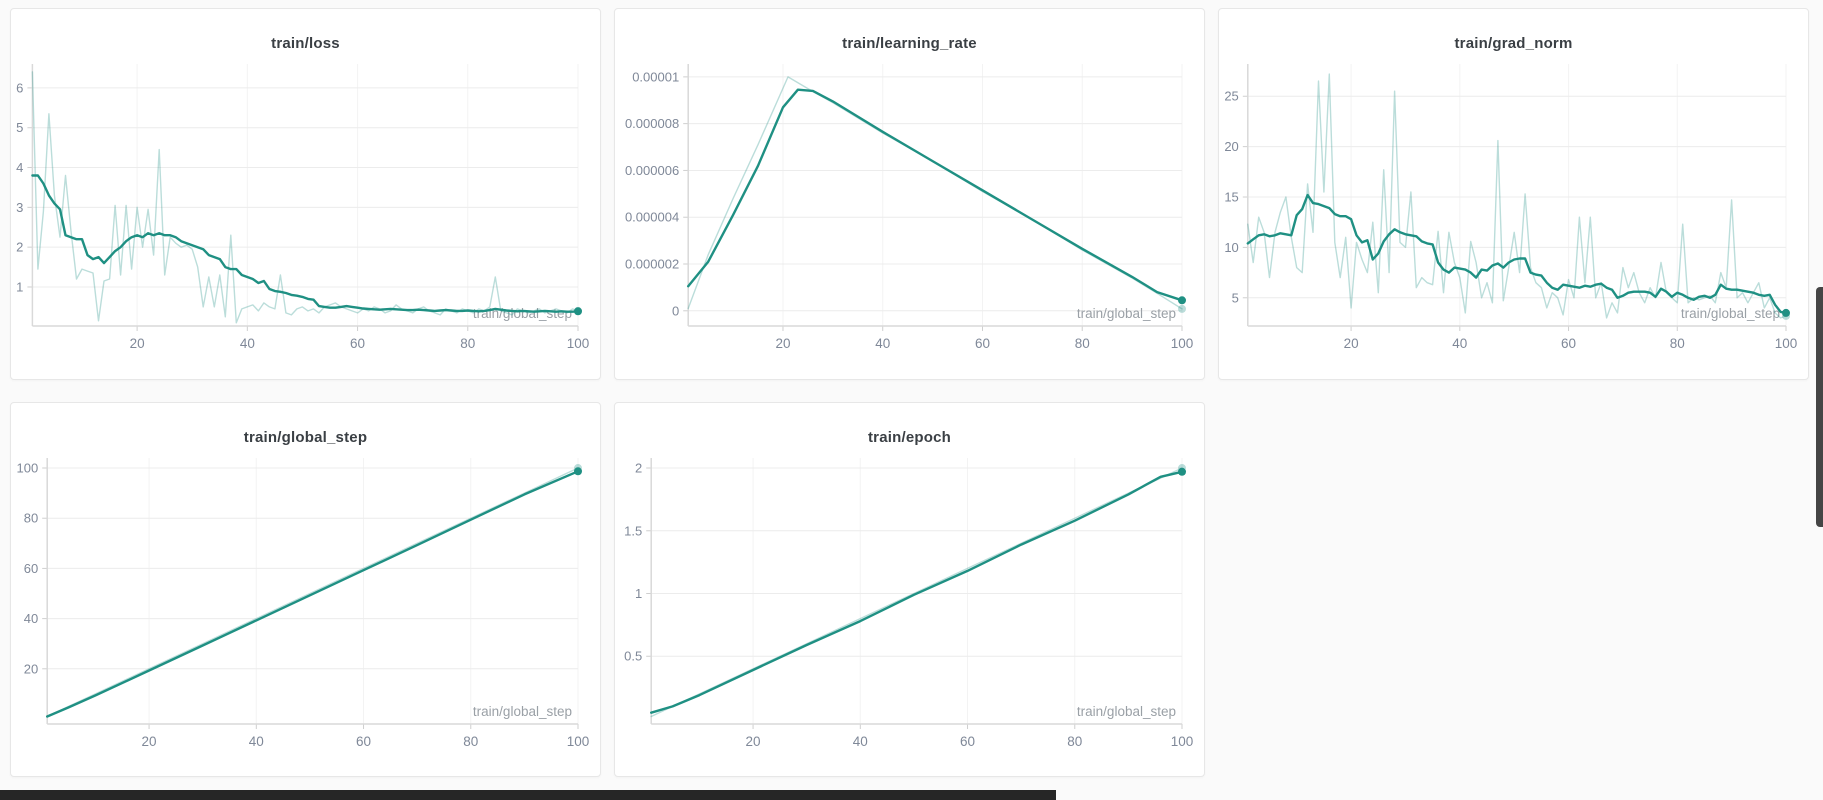 The image size is (1823, 800). I want to click on svg-text: 1.5, so click(633, 530).